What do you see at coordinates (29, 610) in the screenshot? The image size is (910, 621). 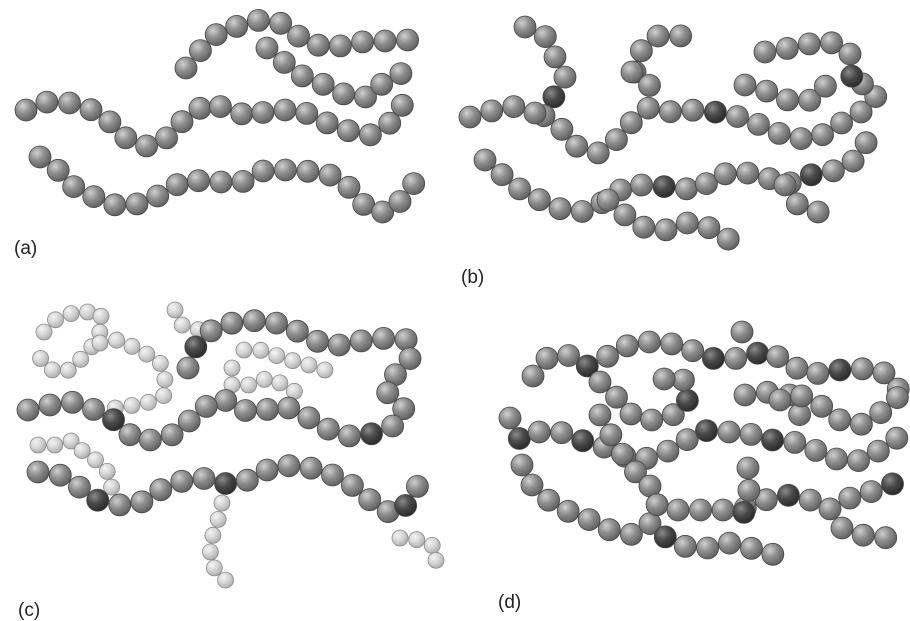 I see `panel-label-c: (c)` at bounding box center [29, 610].